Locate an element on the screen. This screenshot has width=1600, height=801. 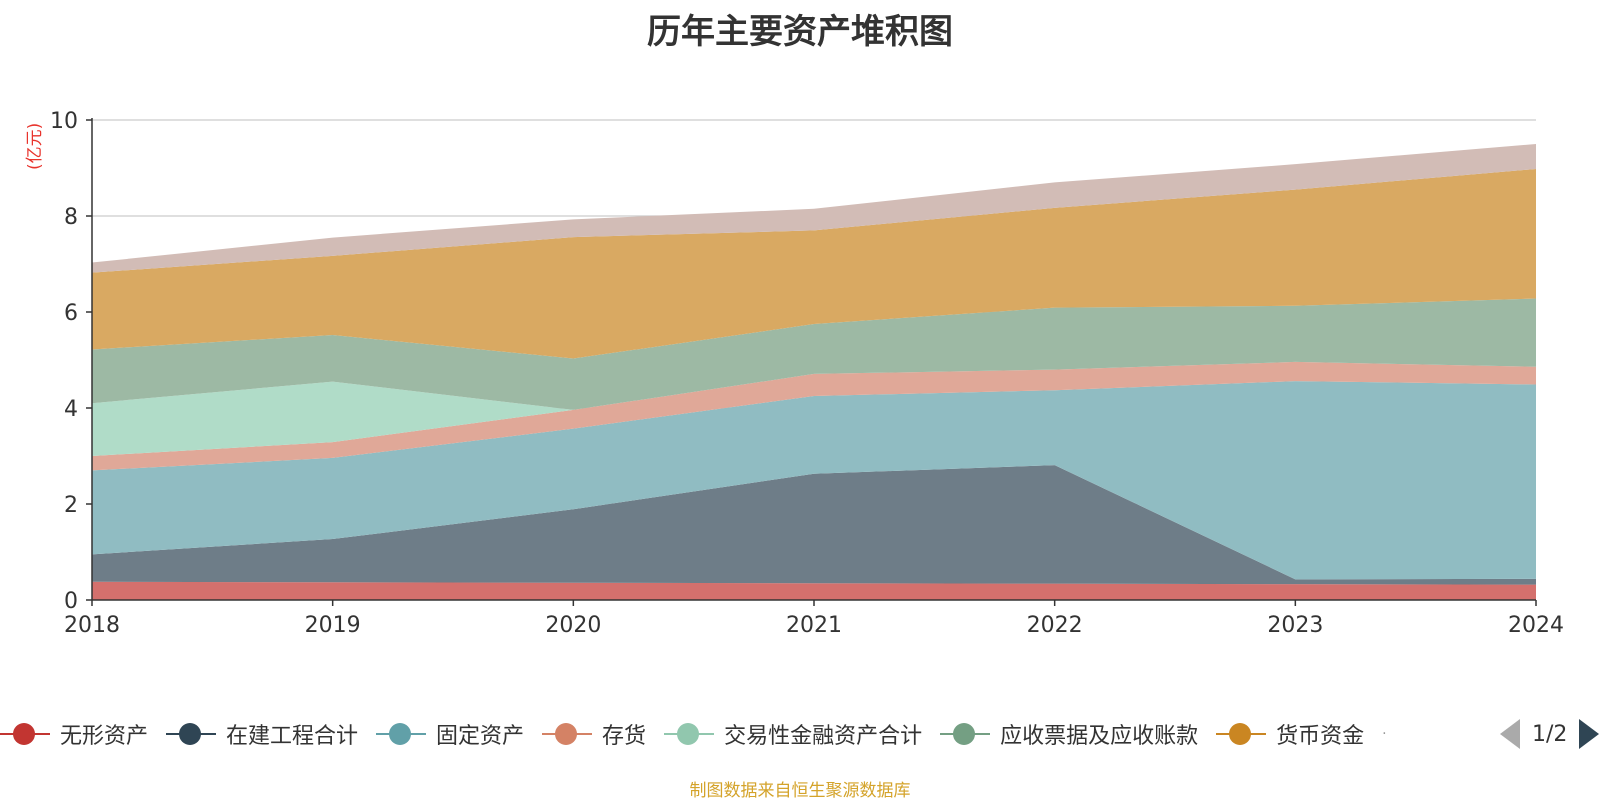
legend-label: 固定资产 is located at coordinates (480, 736).